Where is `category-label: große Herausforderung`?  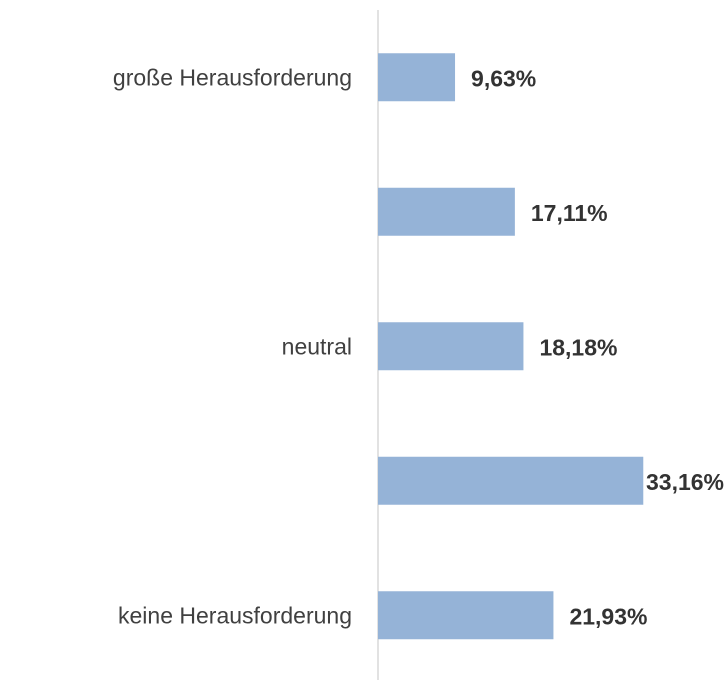 category-label: große Herausforderung is located at coordinates (232, 77).